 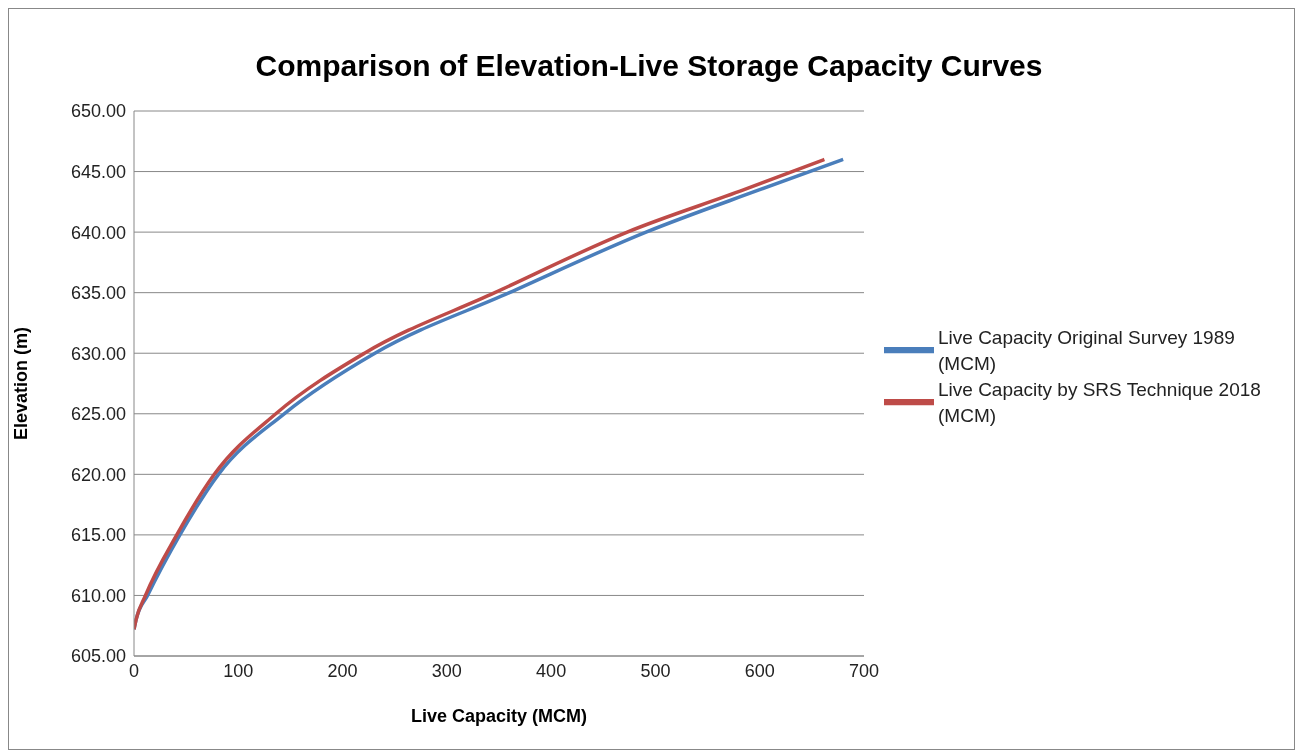 I want to click on x-axis-title: Live Capacity (MCM), so click(x=499, y=716).